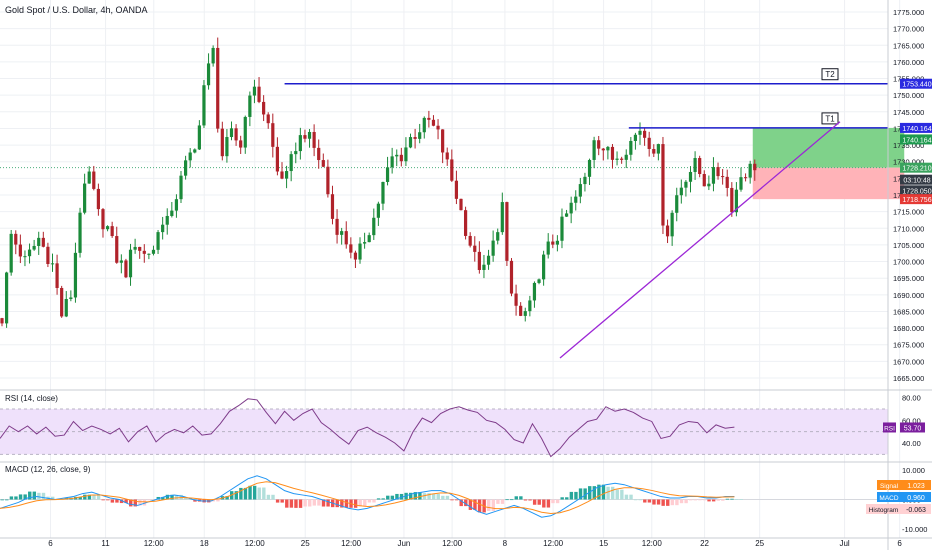 The height and width of the screenshot is (550, 932). I want to click on macd-plot, so click(444, 496).